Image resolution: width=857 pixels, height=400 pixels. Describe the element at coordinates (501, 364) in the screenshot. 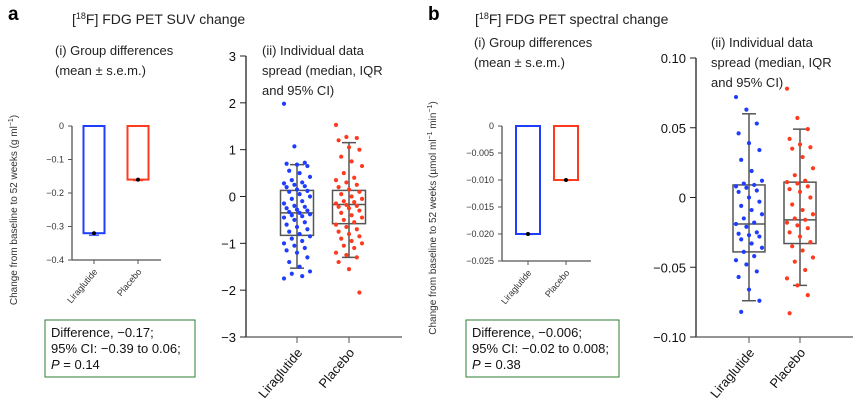

I see `p-value: = 0.38` at that location.